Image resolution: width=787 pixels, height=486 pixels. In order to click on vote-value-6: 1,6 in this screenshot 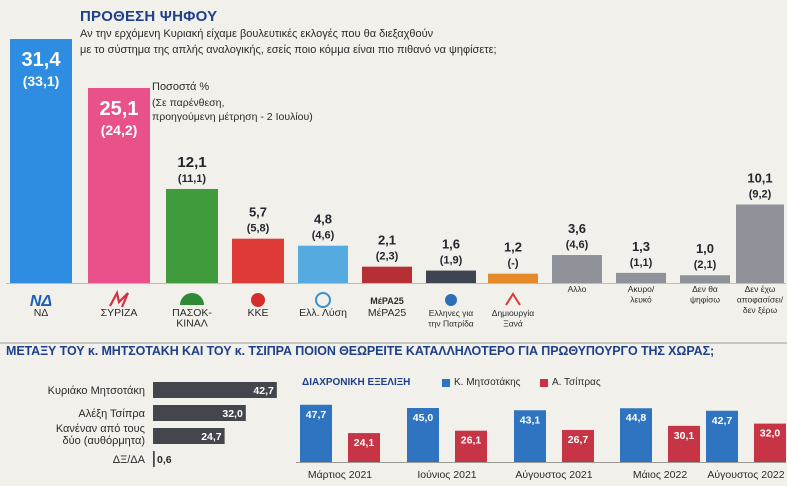, I will do `click(451, 244)`.